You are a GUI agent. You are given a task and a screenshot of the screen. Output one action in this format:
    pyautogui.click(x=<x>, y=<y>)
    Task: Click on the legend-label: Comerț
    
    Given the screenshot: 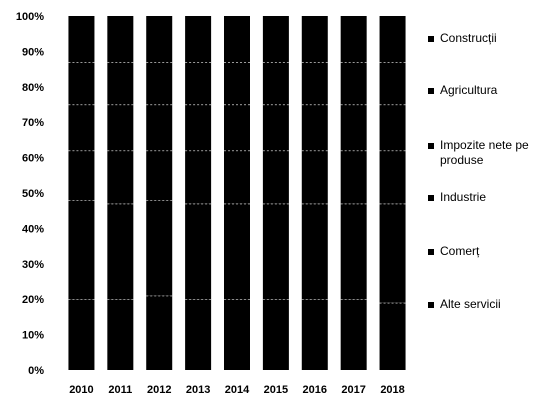 What is the action you would take?
    pyautogui.click(x=460, y=251)
    